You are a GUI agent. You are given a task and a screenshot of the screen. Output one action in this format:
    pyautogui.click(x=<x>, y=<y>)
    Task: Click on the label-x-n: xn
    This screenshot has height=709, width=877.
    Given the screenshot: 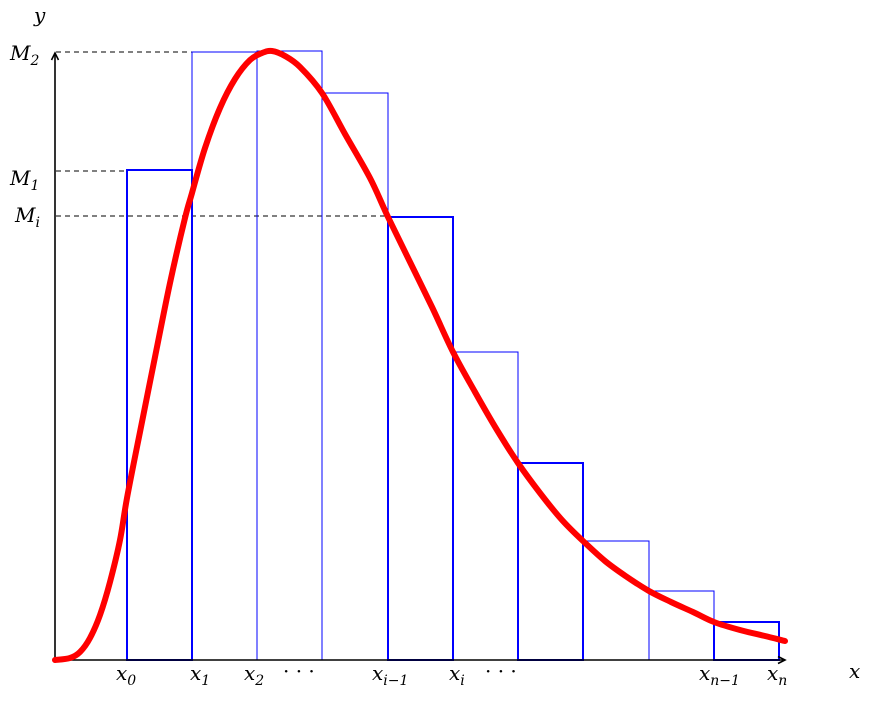 What is the action you would take?
    pyautogui.click(x=777, y=675)
    